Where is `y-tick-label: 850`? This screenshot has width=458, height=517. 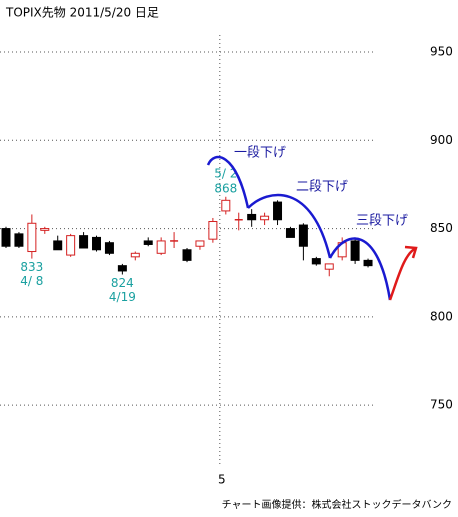 y-tick-label: 850 is located at coordinates (441, 228).